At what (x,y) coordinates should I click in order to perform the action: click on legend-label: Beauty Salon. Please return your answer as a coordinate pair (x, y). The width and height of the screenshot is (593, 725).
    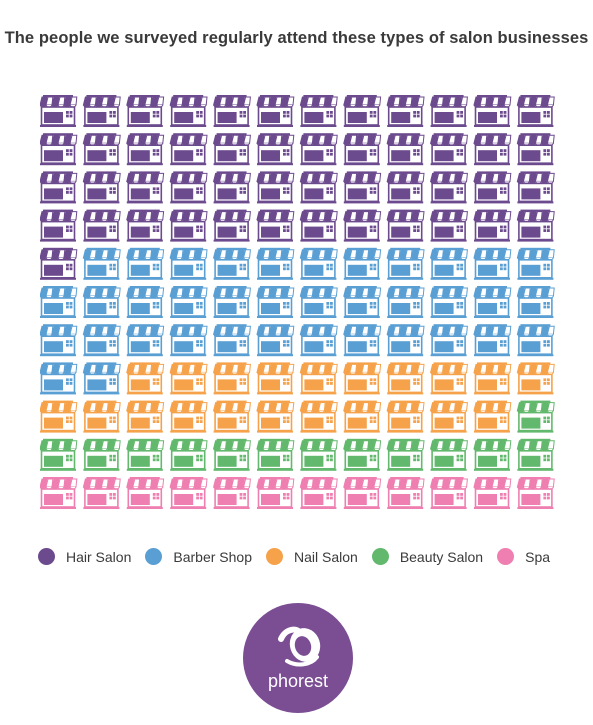
    Looking at the image, I should click on (441, 556).